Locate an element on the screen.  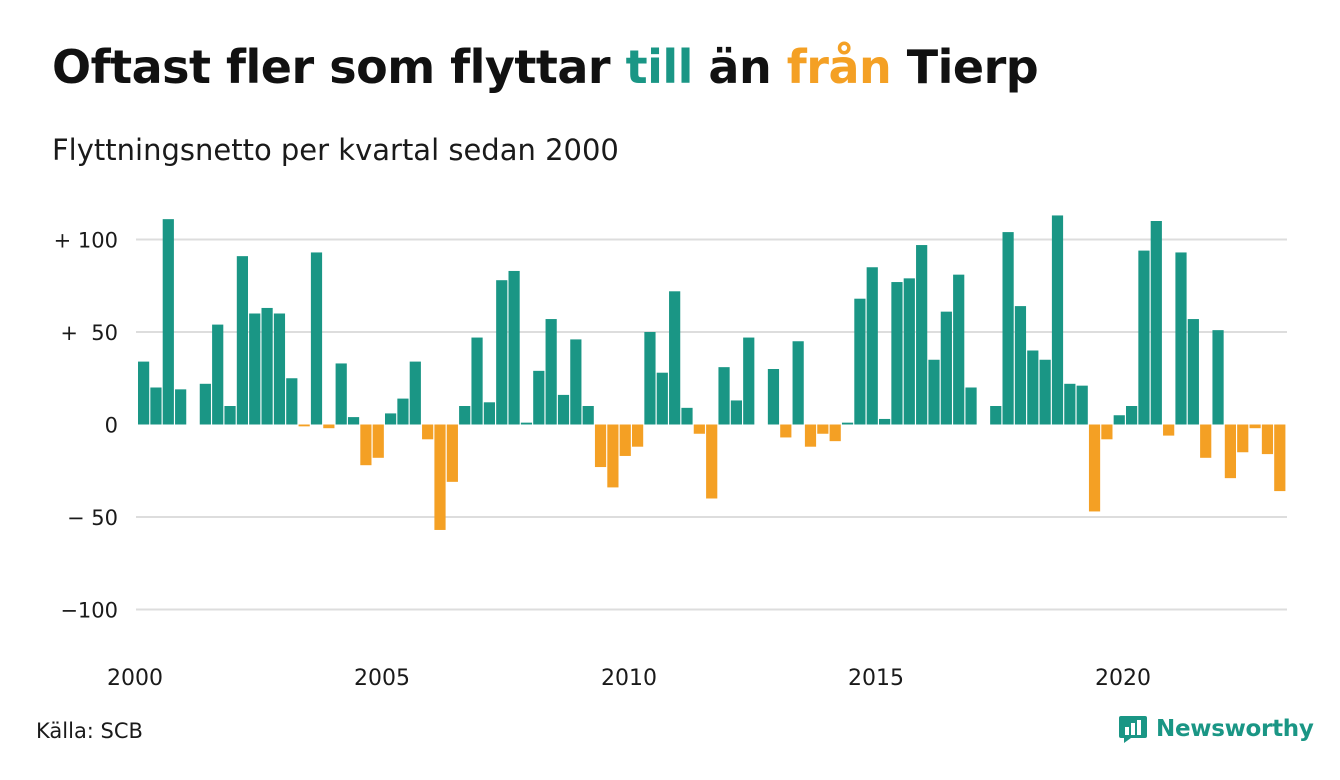
newsworthy-logo-text: Newsworthy is located at coordinates (1235, 729).